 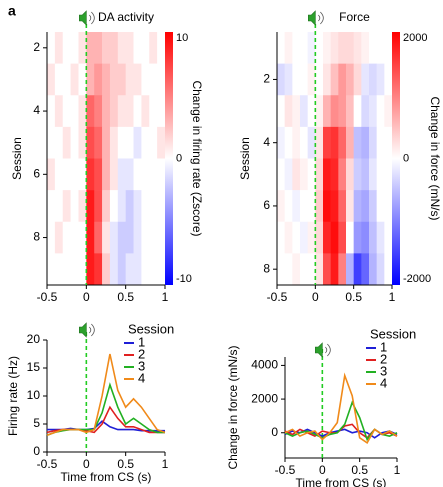 What do you see at coordinates (233, 407) in the screenshot?
I see `y-axis-label: Change in force (mN/s)` at bounding box center [233, 407].